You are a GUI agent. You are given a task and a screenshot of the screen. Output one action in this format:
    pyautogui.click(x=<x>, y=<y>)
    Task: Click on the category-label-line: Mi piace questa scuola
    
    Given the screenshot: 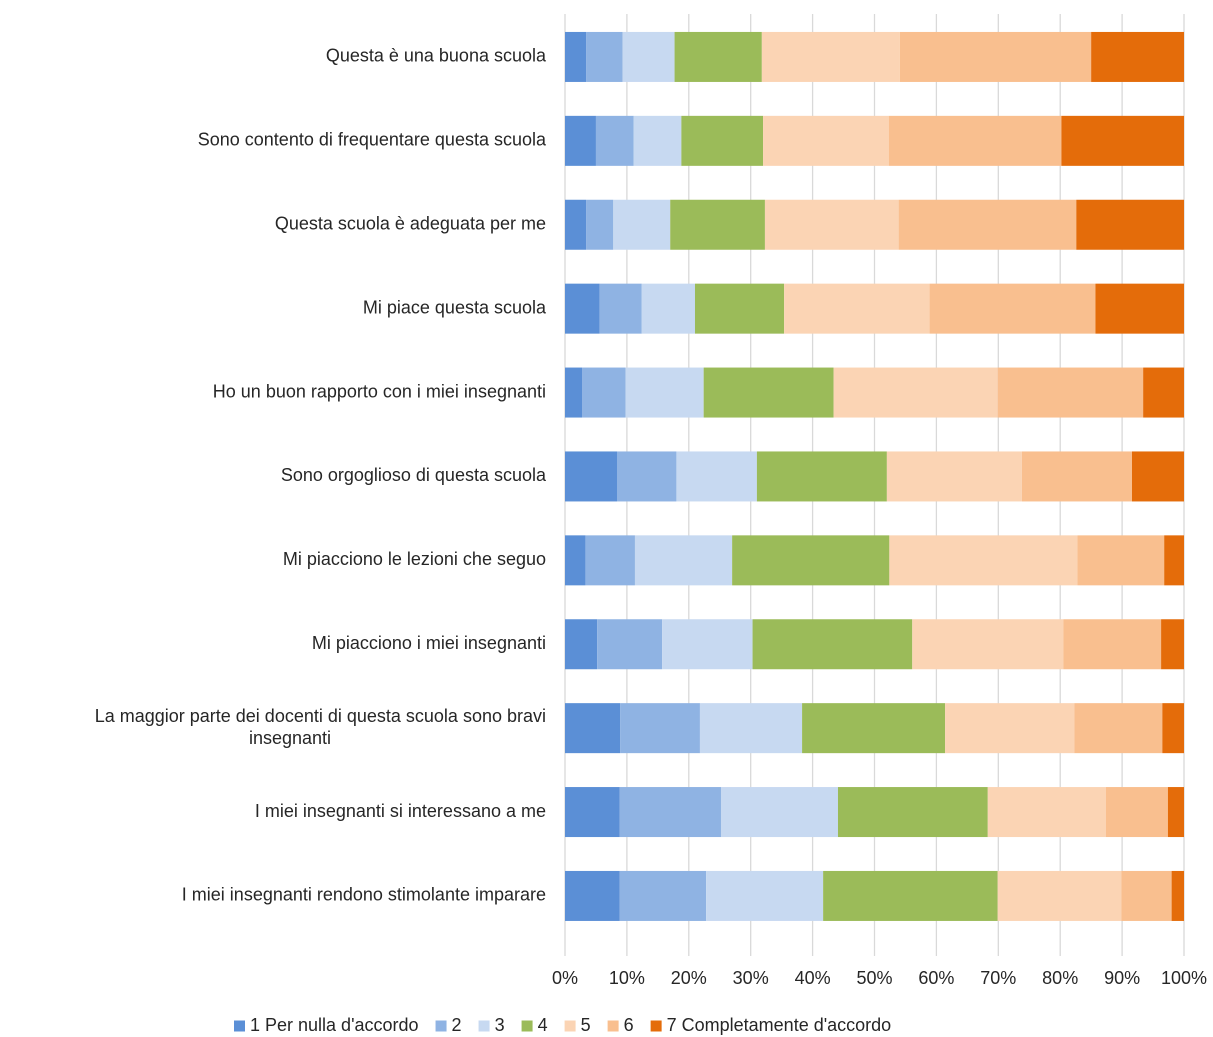 What is the action you would take?
    pyautogui.click(x=455, y=307)
    